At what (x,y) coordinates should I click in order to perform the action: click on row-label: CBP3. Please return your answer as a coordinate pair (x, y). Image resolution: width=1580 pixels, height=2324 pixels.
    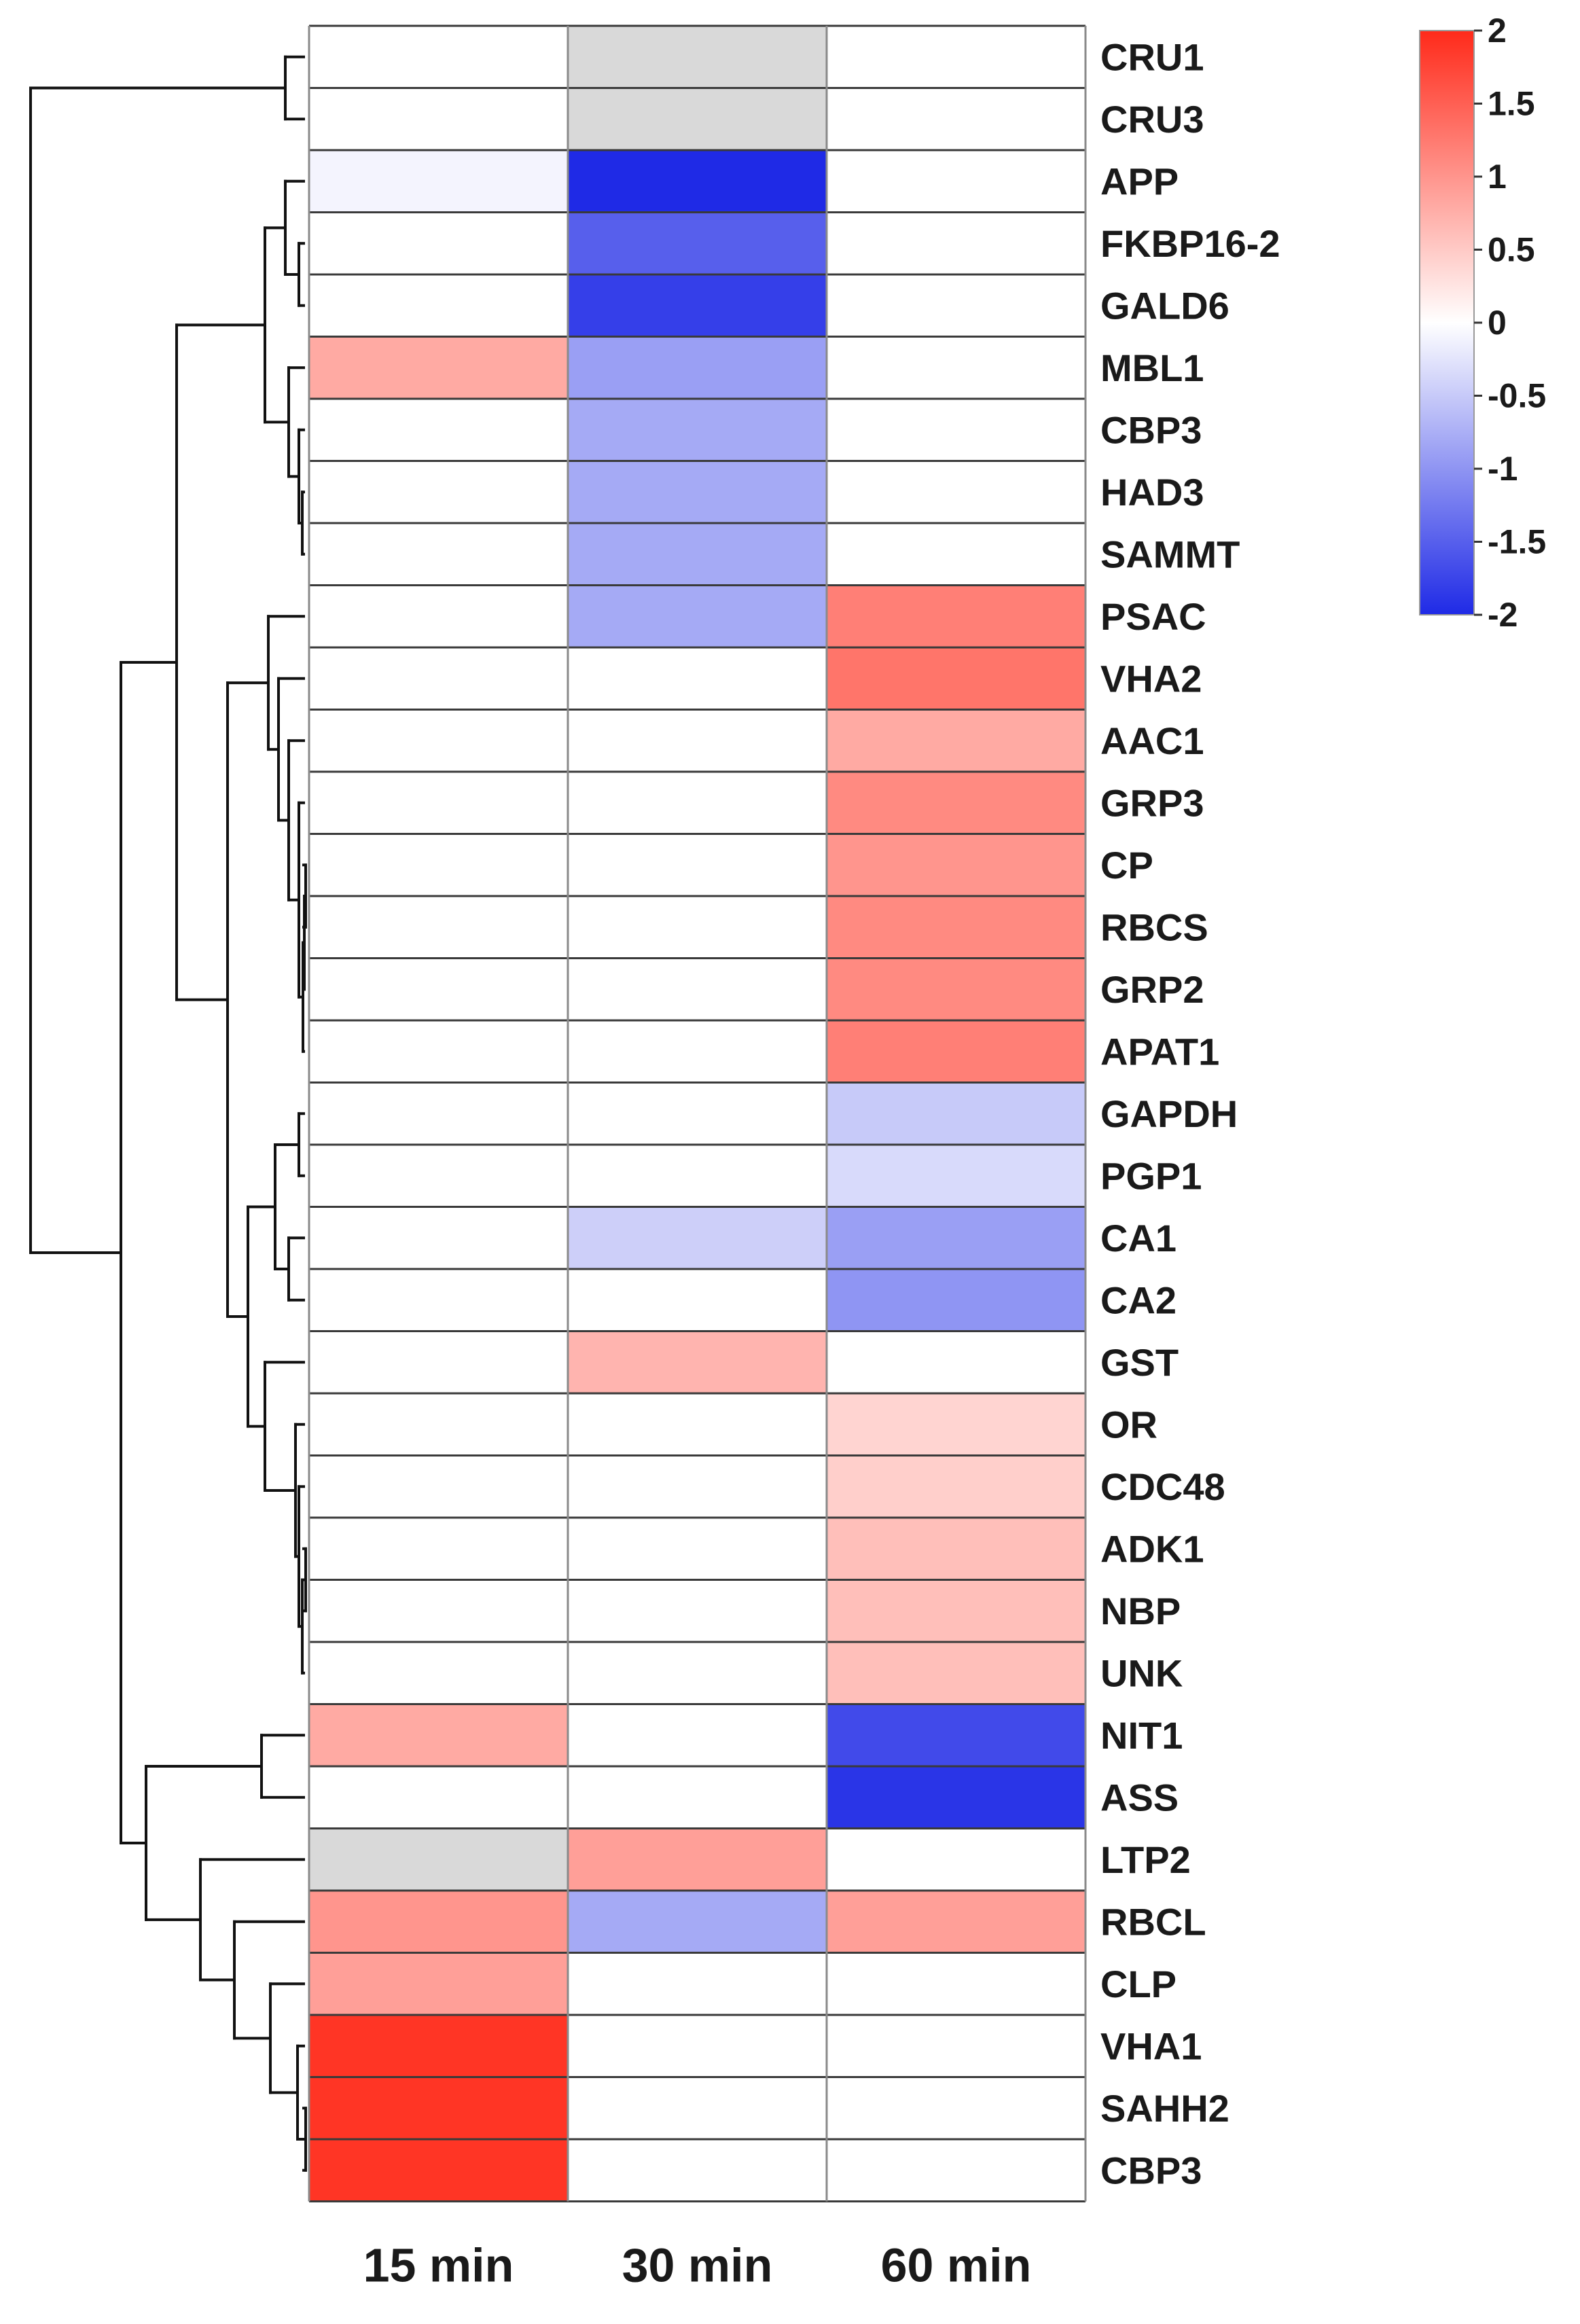
    Looking at the image, I should click on (1151, 429).